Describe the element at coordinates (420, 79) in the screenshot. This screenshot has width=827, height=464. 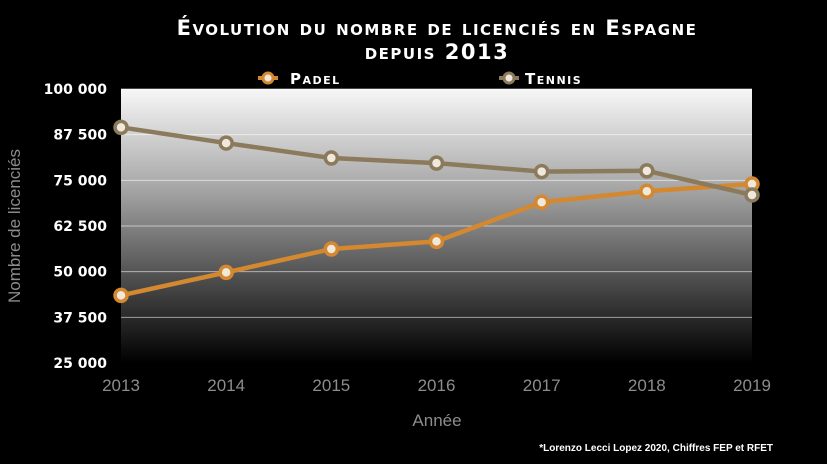
I see `legend: Padel Tennis` at that location.